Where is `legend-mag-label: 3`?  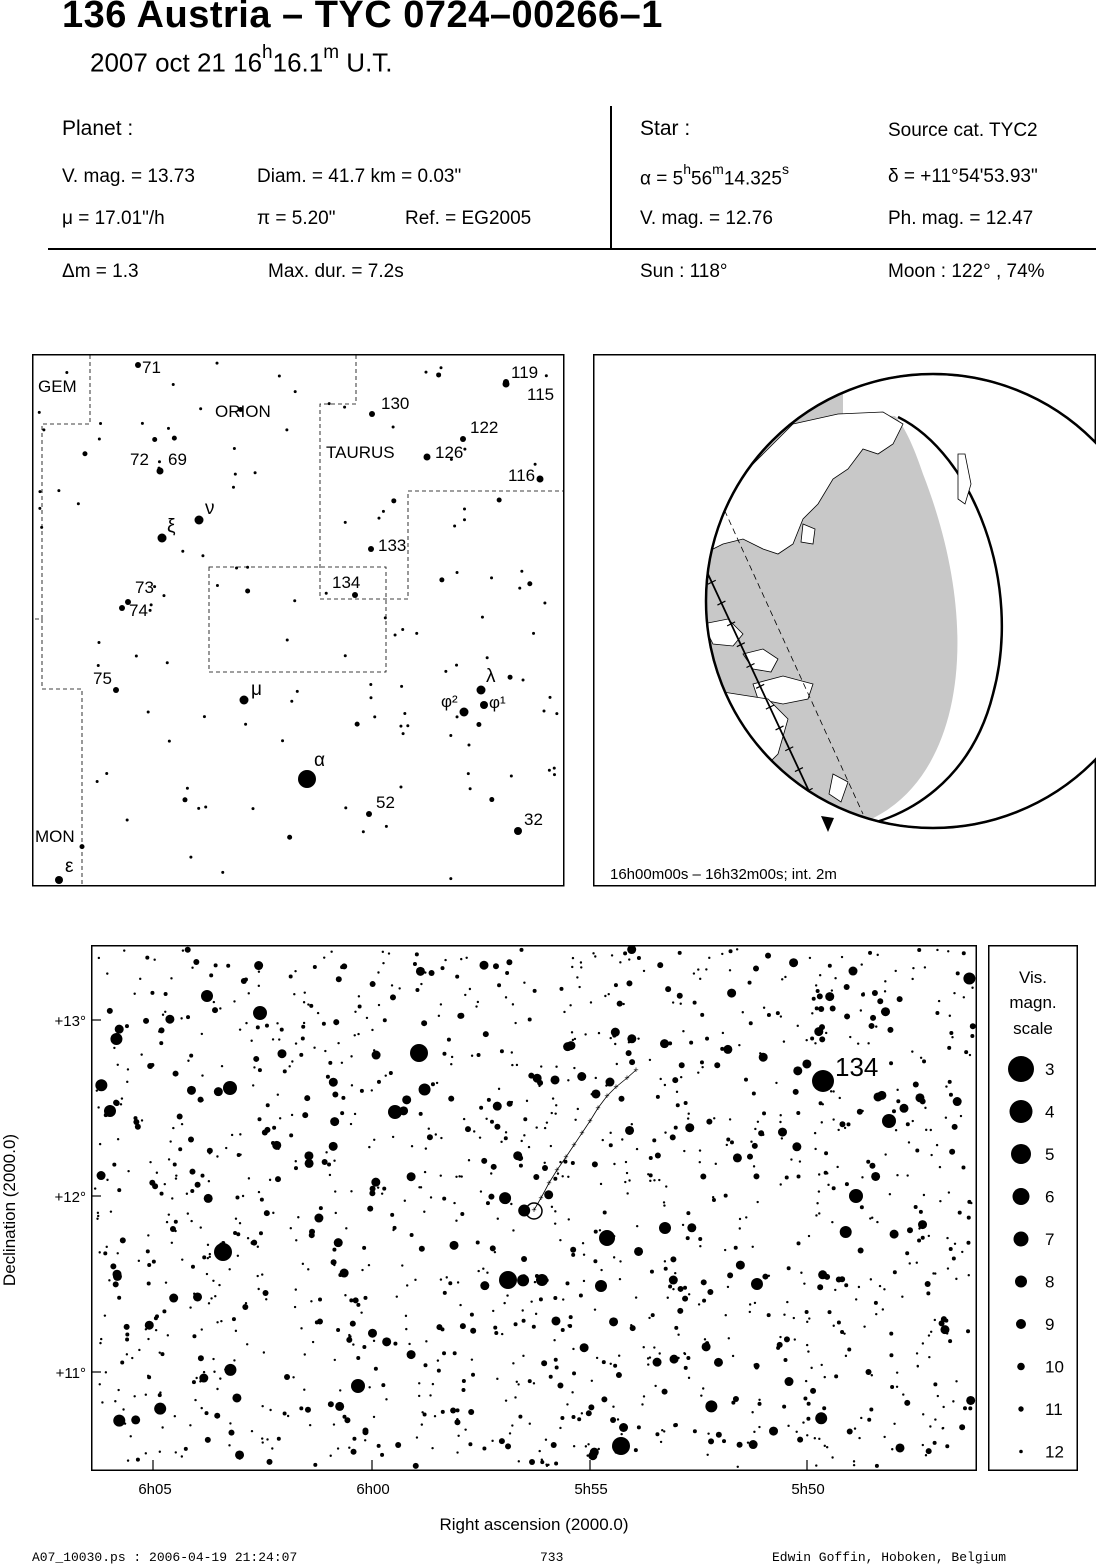
legend-mag-label: 3 is located at coordinates (1049, 1069).